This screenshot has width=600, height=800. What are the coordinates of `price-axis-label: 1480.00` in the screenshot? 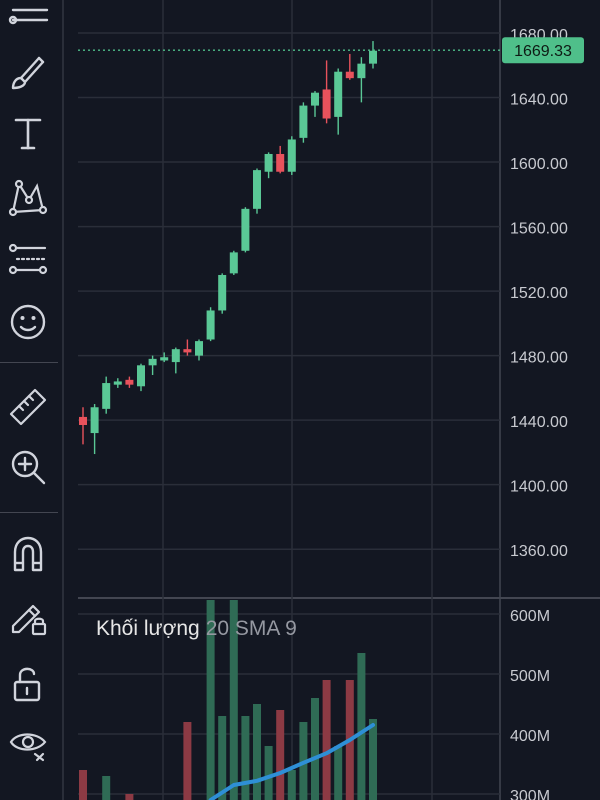 It's located at (539, 358).